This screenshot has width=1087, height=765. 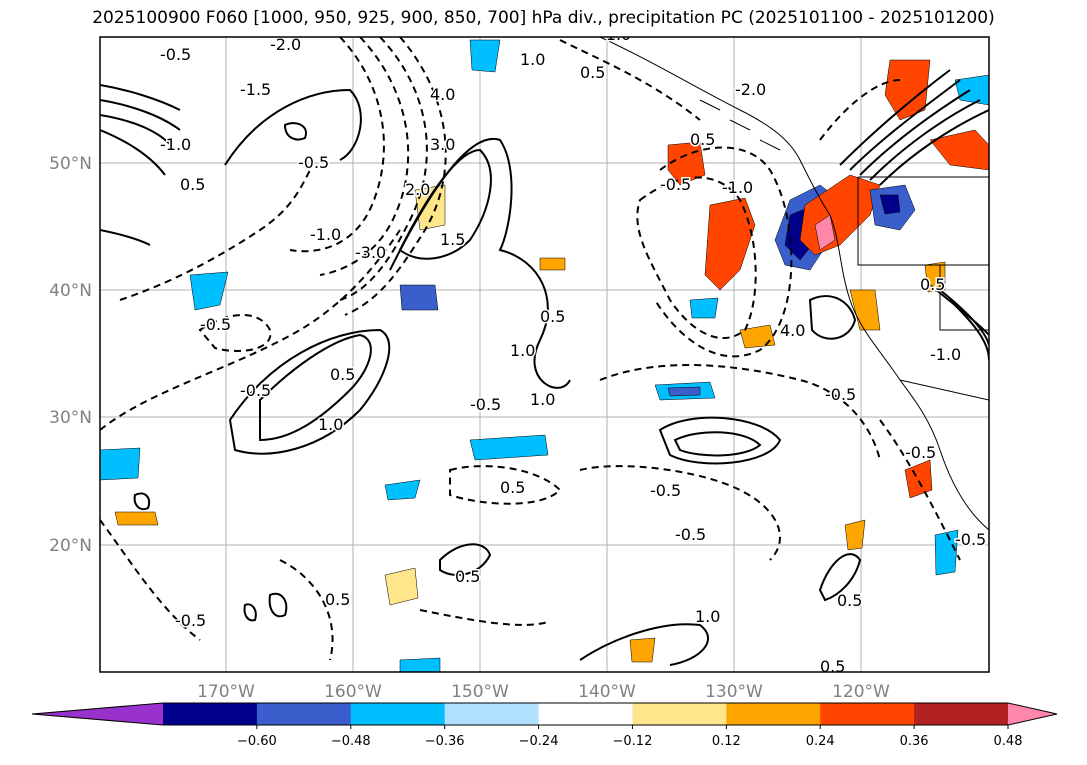 I want to click on contour-value-label: 4.0, so click(x=792, y=330).